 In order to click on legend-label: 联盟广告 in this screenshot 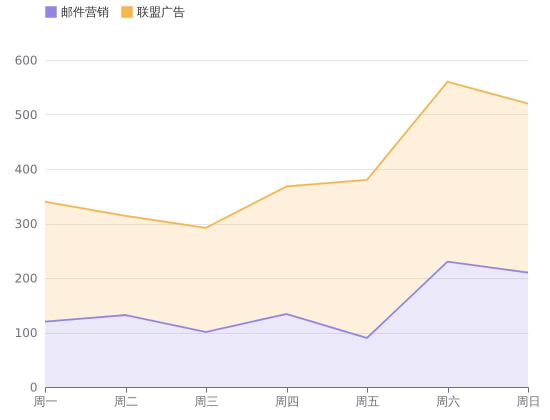, I will do `click(161, 12)`.